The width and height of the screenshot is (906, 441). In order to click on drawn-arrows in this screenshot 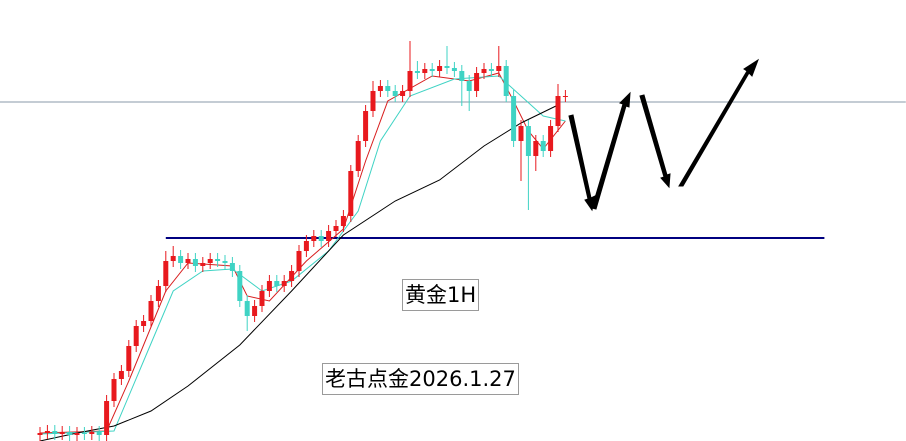, I will do `click(663, 135)`.